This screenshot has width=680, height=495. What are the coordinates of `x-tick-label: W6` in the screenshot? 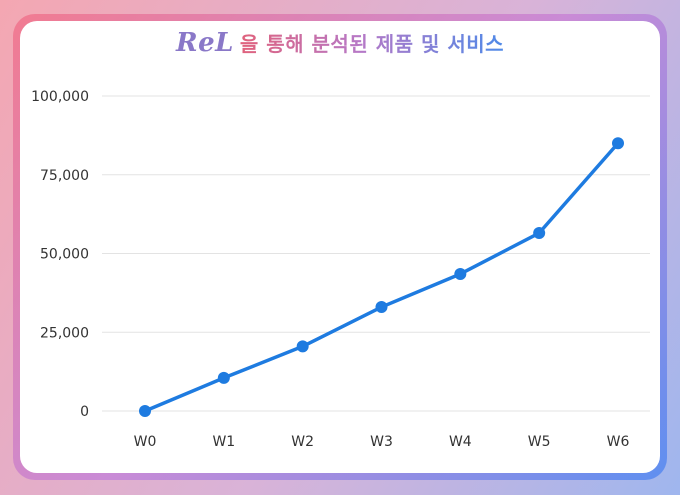 It's located at (618, 442).